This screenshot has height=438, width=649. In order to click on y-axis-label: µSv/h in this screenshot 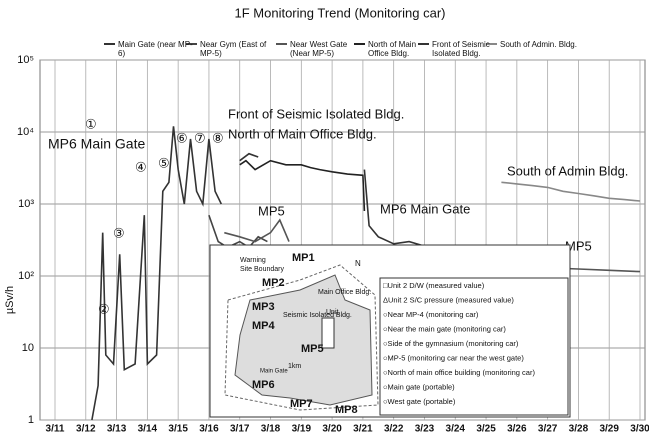, I will do `click(10, 300)`.